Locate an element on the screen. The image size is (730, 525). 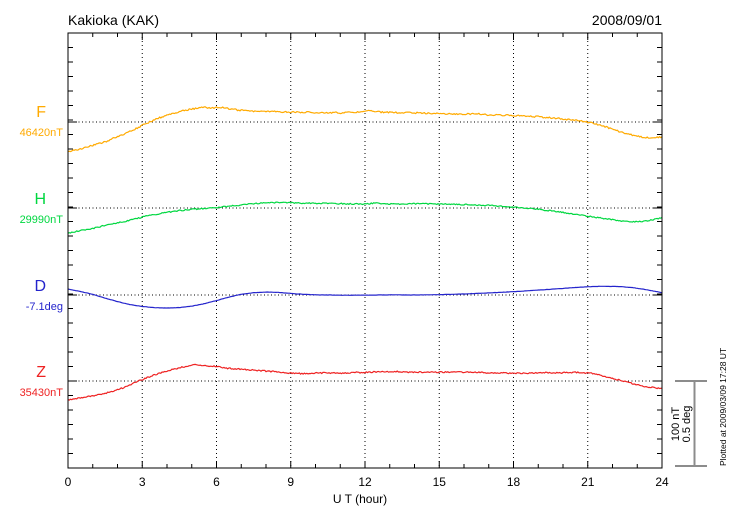
x-tick-label-15: 15 is located at coordinates (440, 482).